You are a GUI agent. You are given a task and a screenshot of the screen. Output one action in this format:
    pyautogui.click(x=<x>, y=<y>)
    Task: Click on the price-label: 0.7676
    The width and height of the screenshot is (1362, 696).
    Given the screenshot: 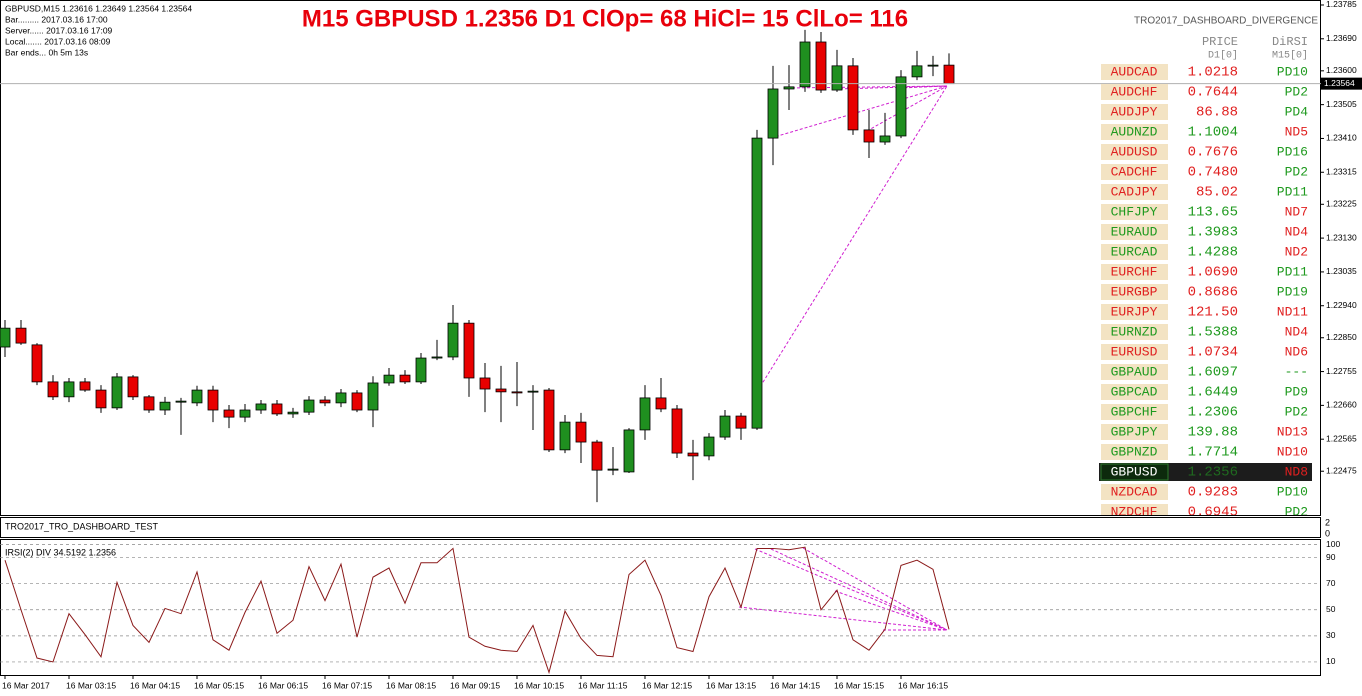 What is the action you would take?
    pyautogui.click(x=1213, y=153)
    